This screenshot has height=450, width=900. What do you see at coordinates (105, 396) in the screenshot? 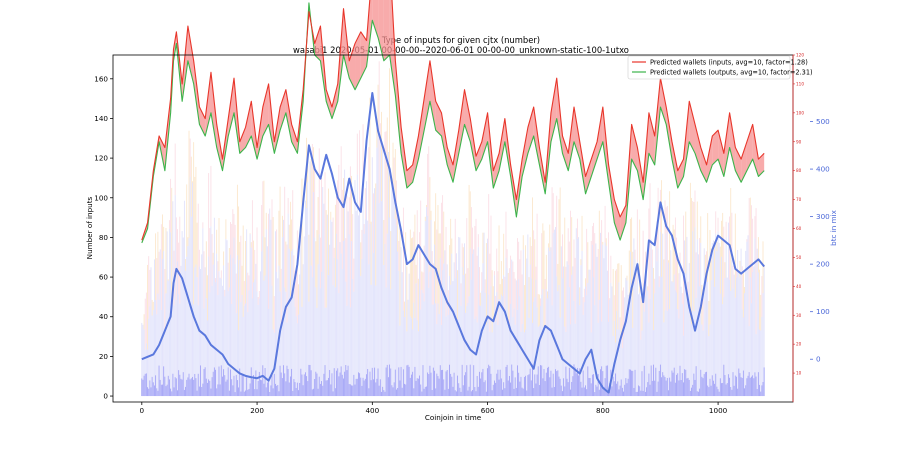
I see `y-tick-label: 0` at bounding box center [105, 396].